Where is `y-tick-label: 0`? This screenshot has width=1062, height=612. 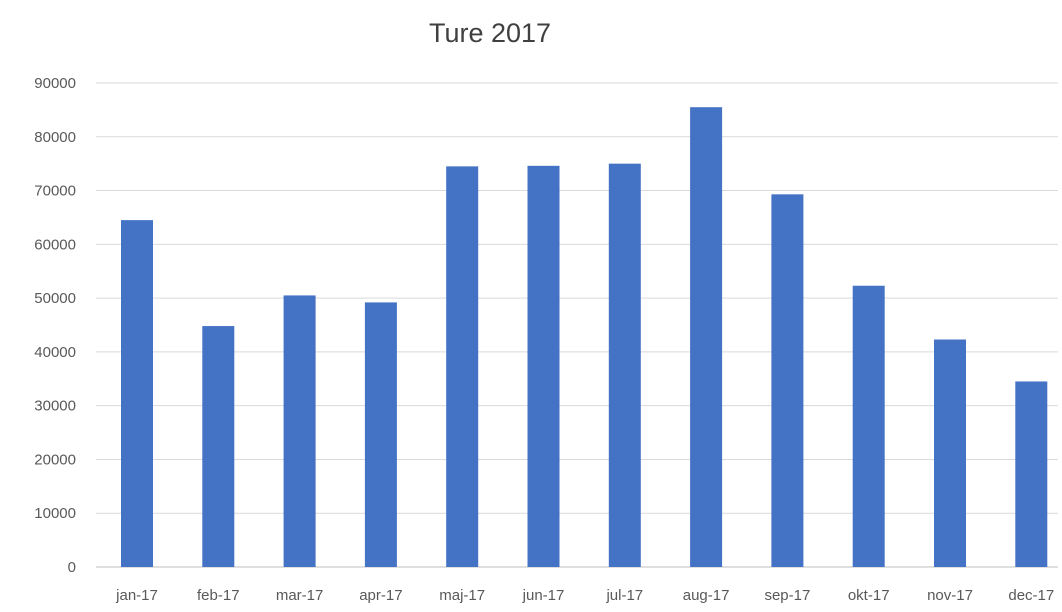 y-tick-label: 0 is located at coordinates (72, 567).